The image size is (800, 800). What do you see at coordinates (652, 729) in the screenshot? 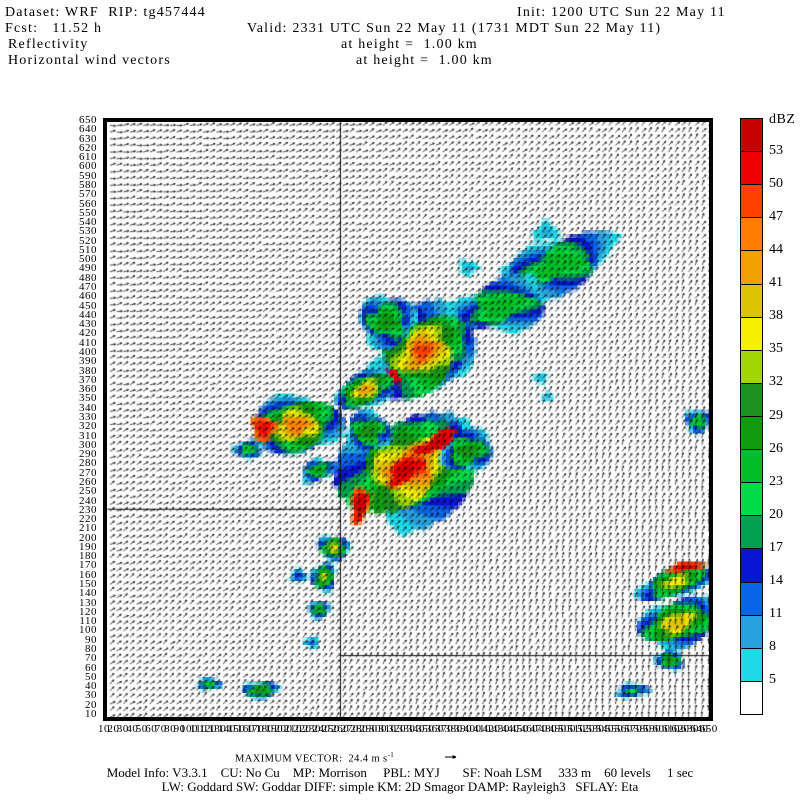
I see `x-tick-label: 590` at bounding box center [652, 729].